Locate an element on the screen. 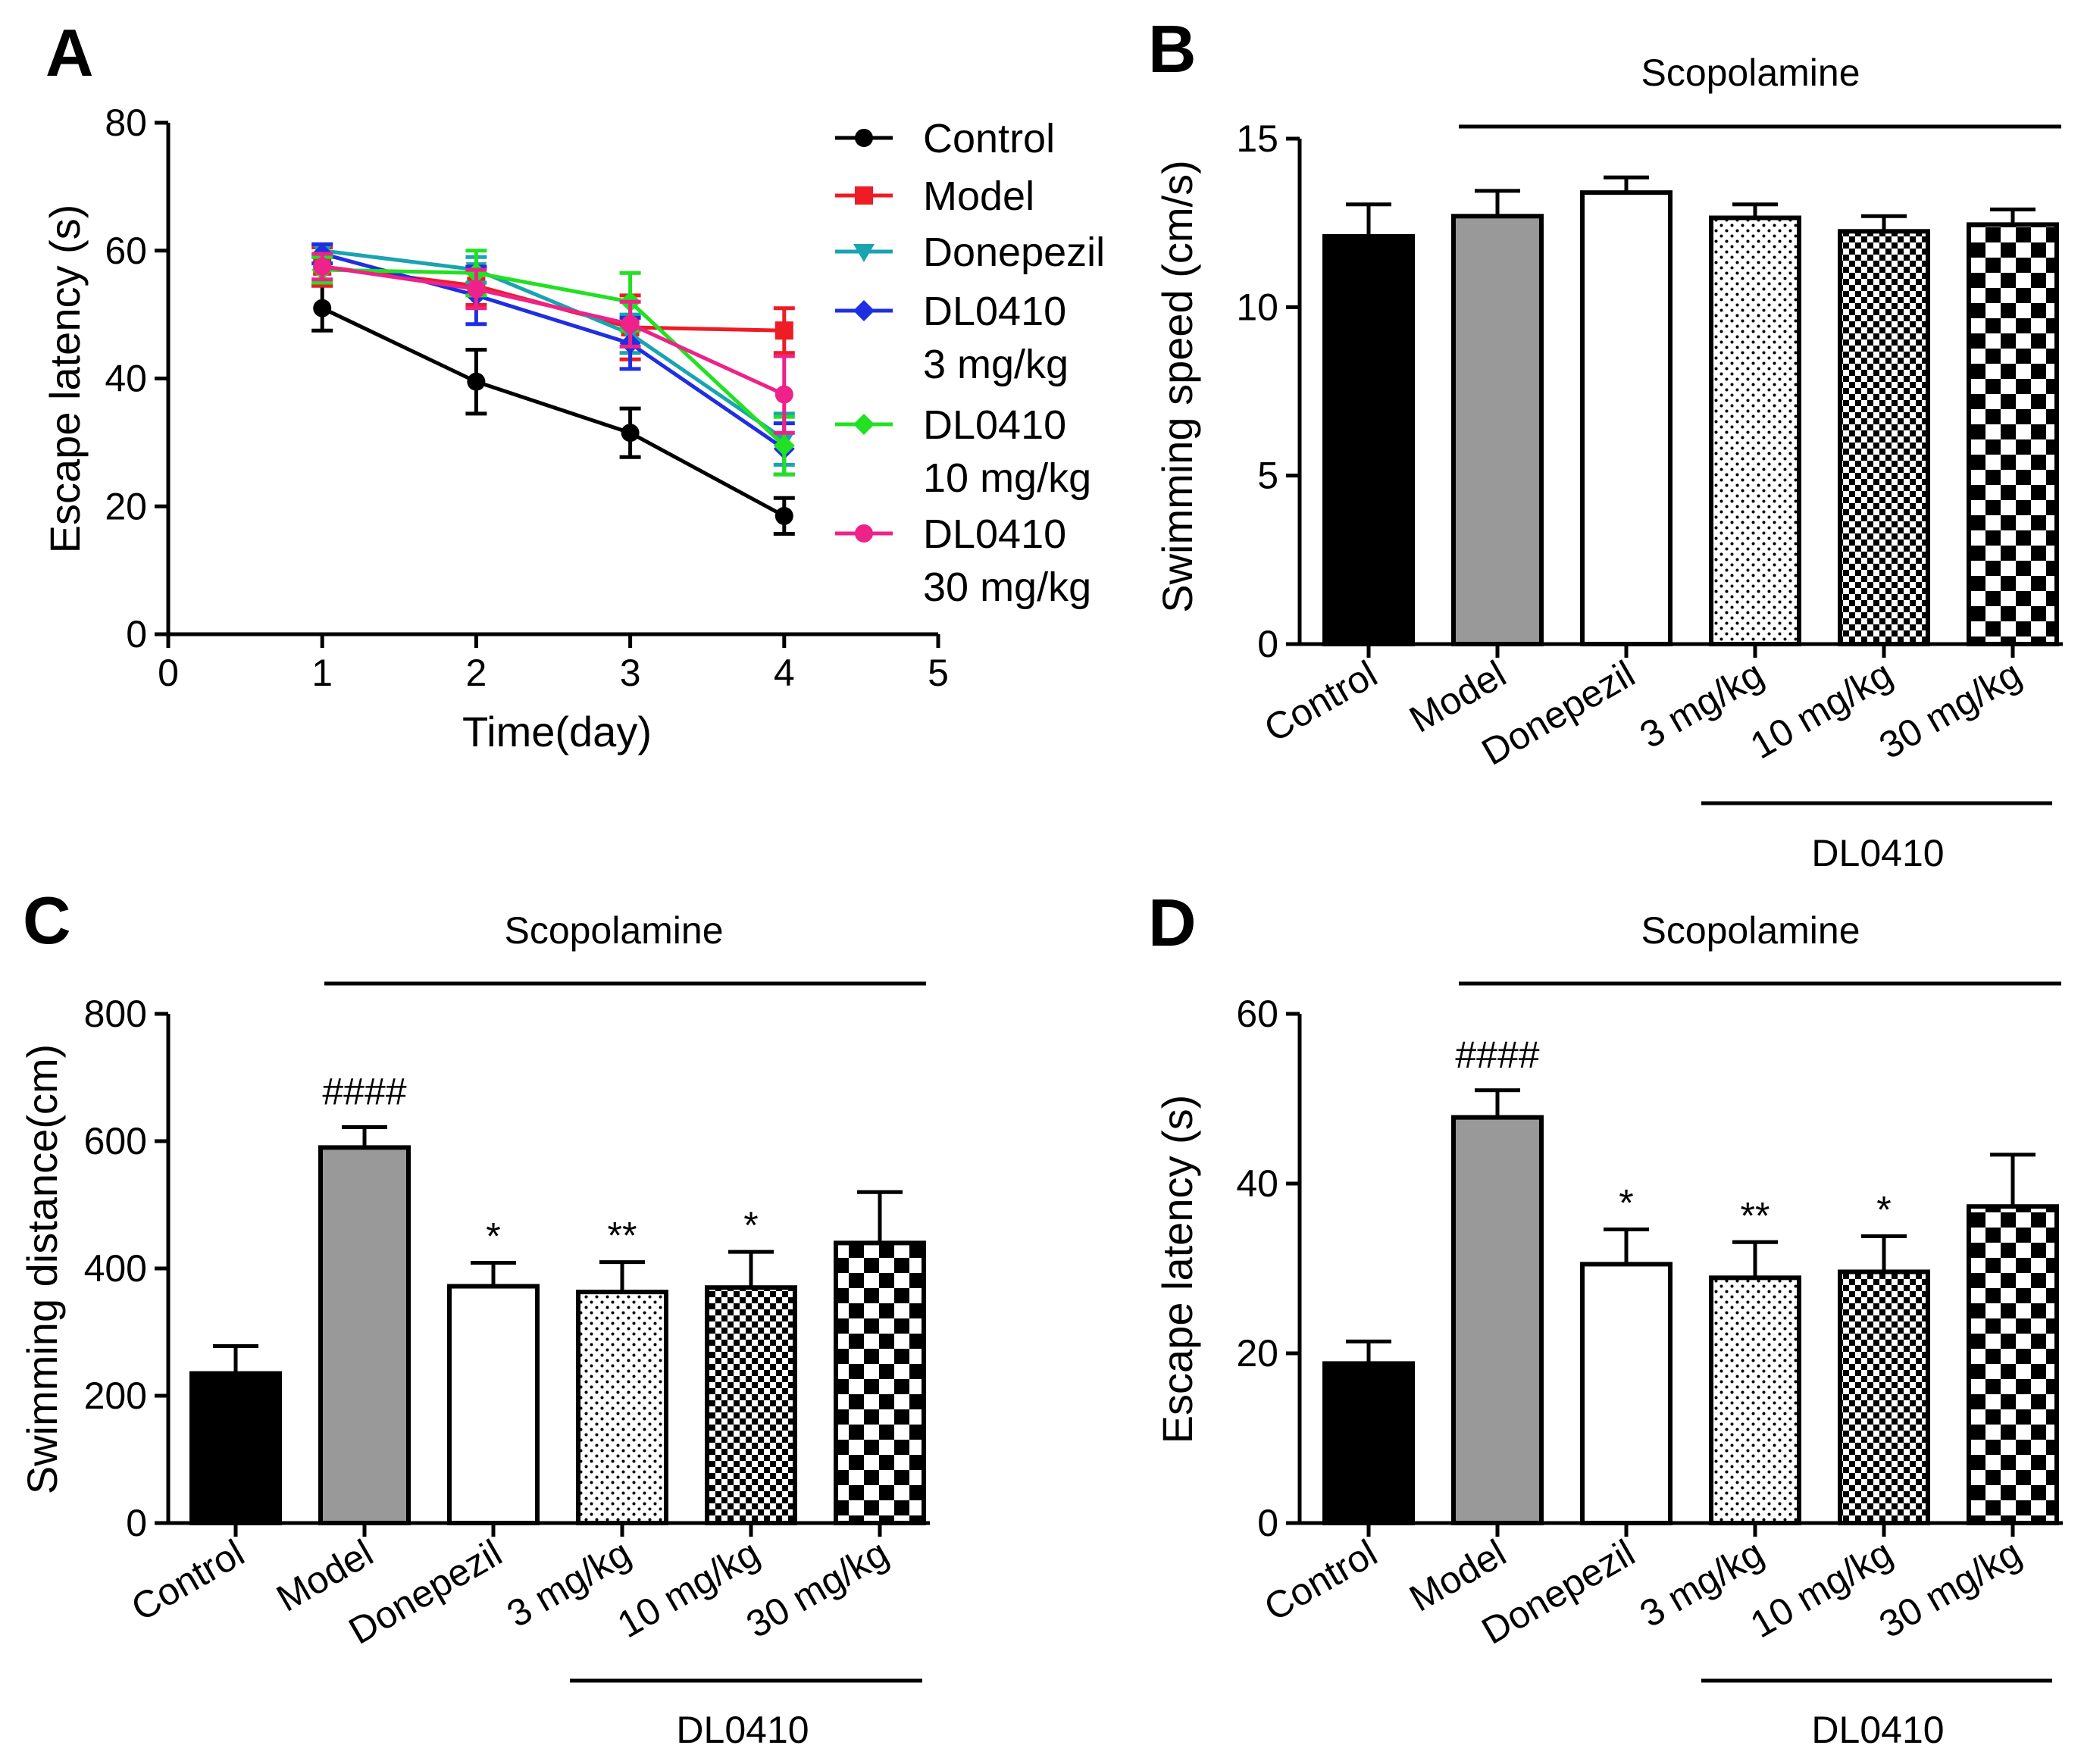 This screenshot has width=2084, height=1764. panel-c-significance-label: ** is located at coordinates (622, 1236).